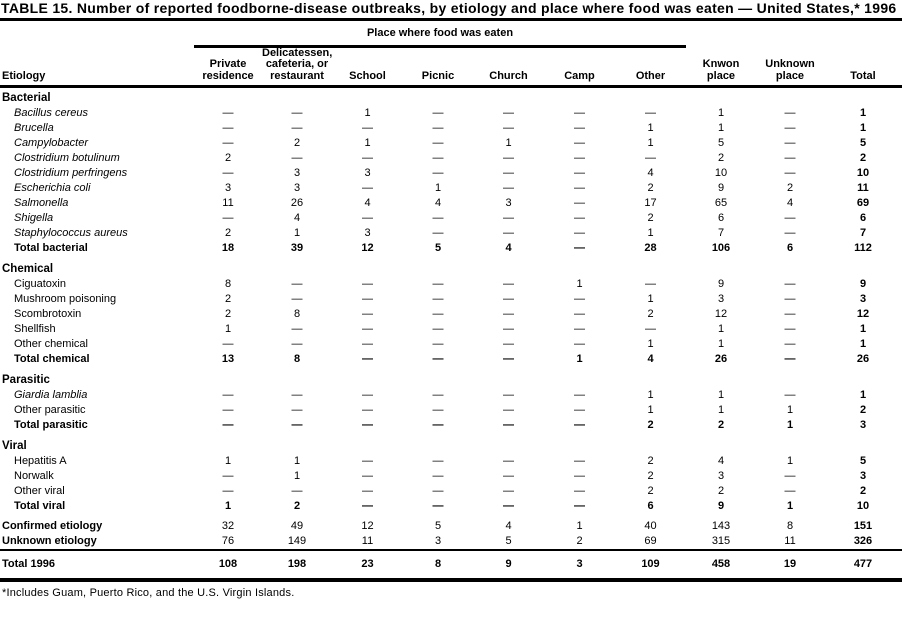 The height and width of the screenshot is (627, 902). Describe the element at coordinates (51, 143) in the screenshot. I see `row-label: Campylobacter` at that location.